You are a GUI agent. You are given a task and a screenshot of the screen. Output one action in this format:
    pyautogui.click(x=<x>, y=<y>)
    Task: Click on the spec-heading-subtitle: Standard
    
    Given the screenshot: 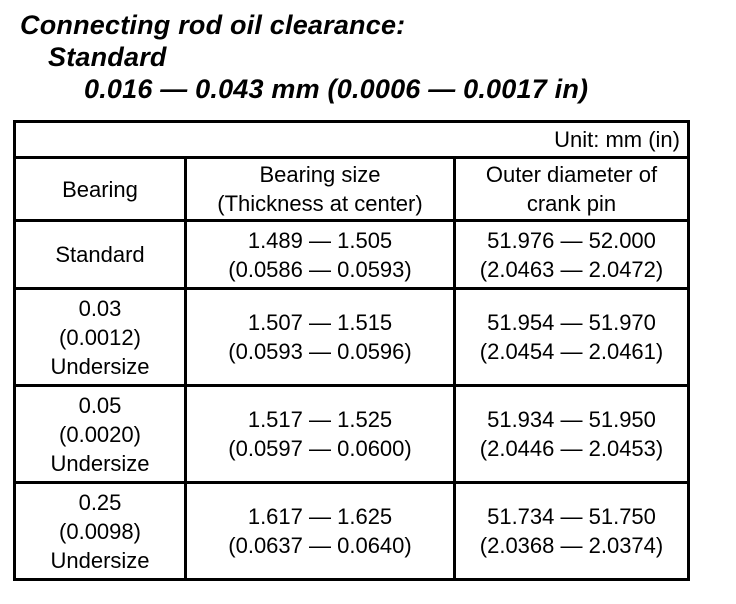 What is the action you would take?
    pyautogui.click(x=107, y=57)
    